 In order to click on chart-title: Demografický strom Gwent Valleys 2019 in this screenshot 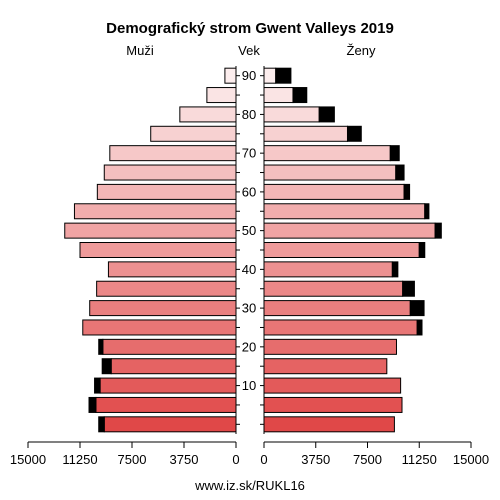, I will do `click(250, 28)`.